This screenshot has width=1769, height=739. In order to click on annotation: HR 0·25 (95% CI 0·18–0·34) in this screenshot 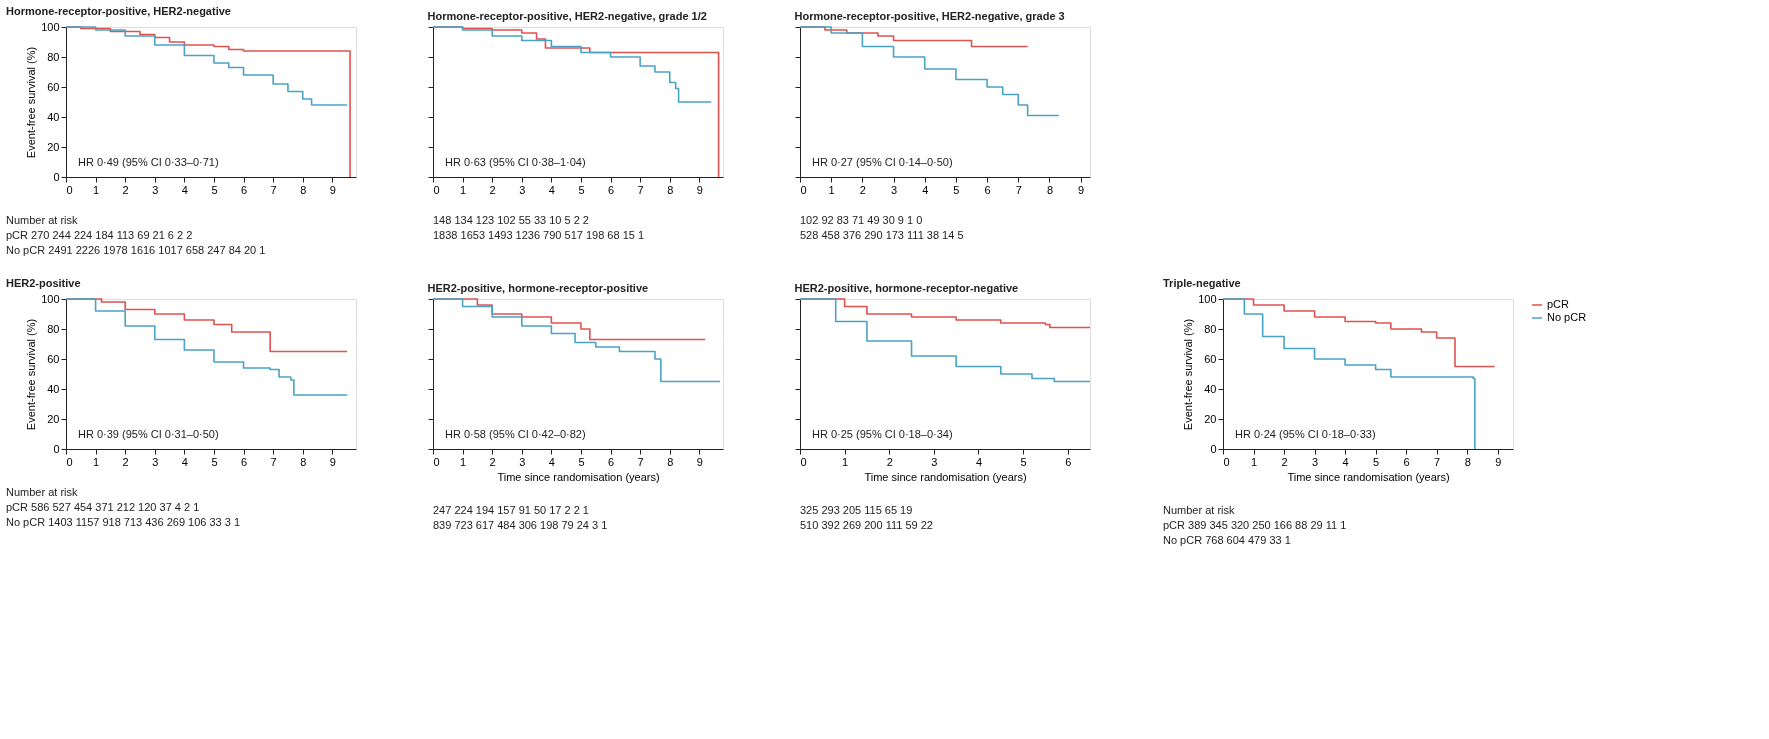, I will do `click(882, 434)`.